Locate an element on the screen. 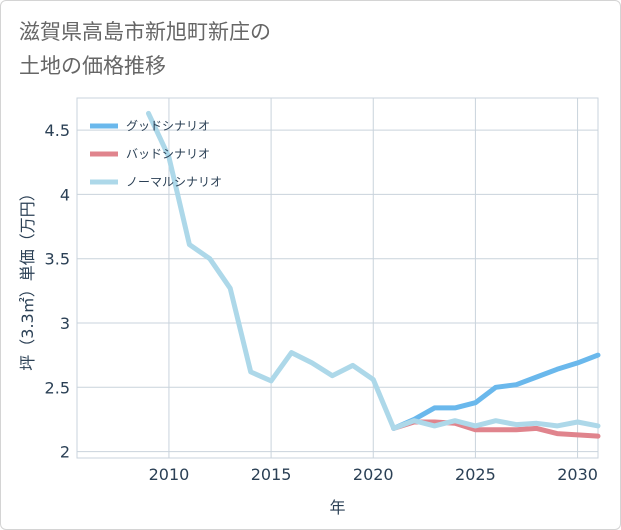 This screenshot has height=530, width=621. y-tick-label: 2.5 is located at coordinates (57, 387).